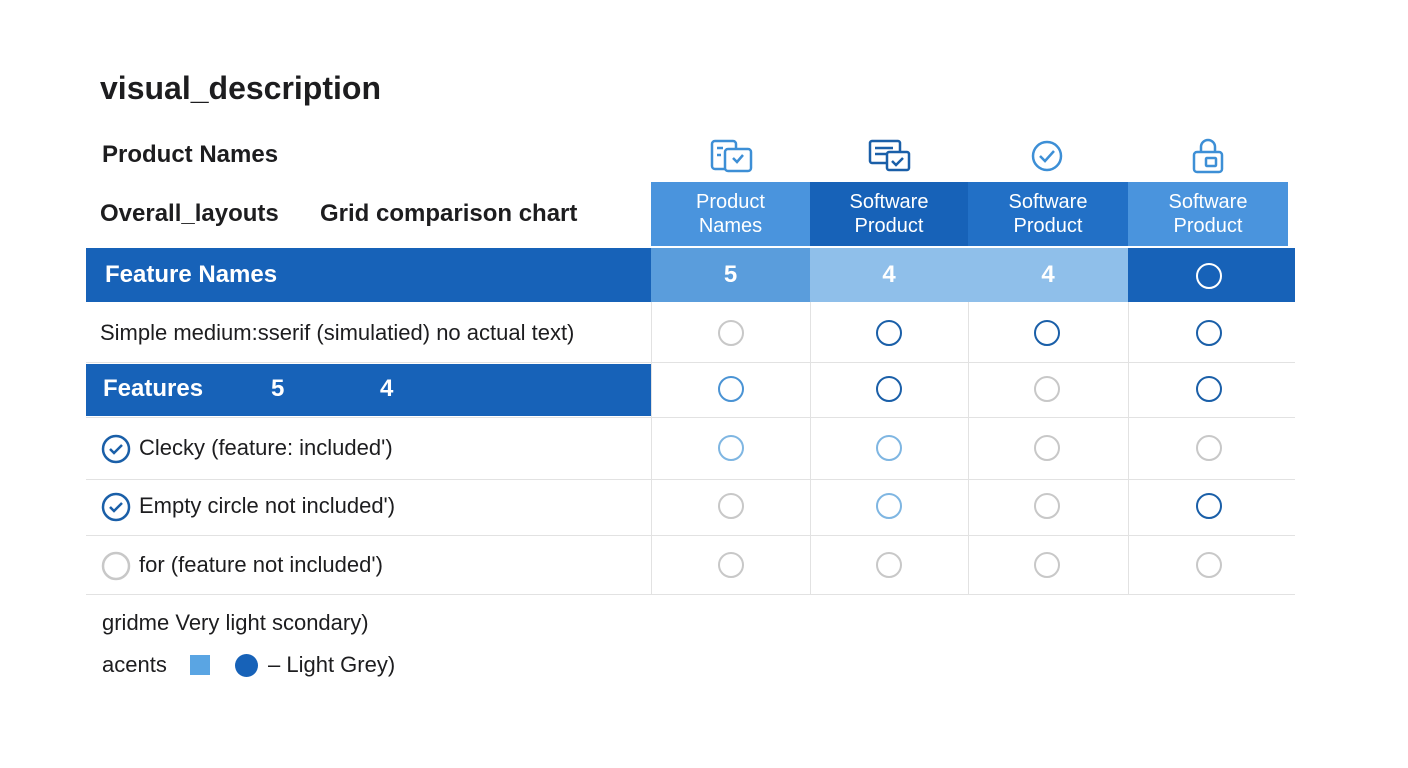 The width and height of the screenshot is (1408, 768). I want to click on score: 5, so click(730, 274).